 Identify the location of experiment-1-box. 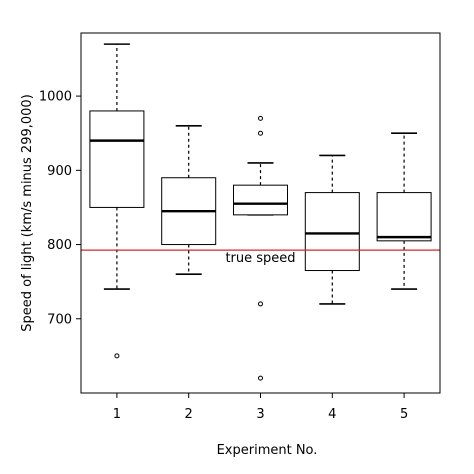
(117, 159).